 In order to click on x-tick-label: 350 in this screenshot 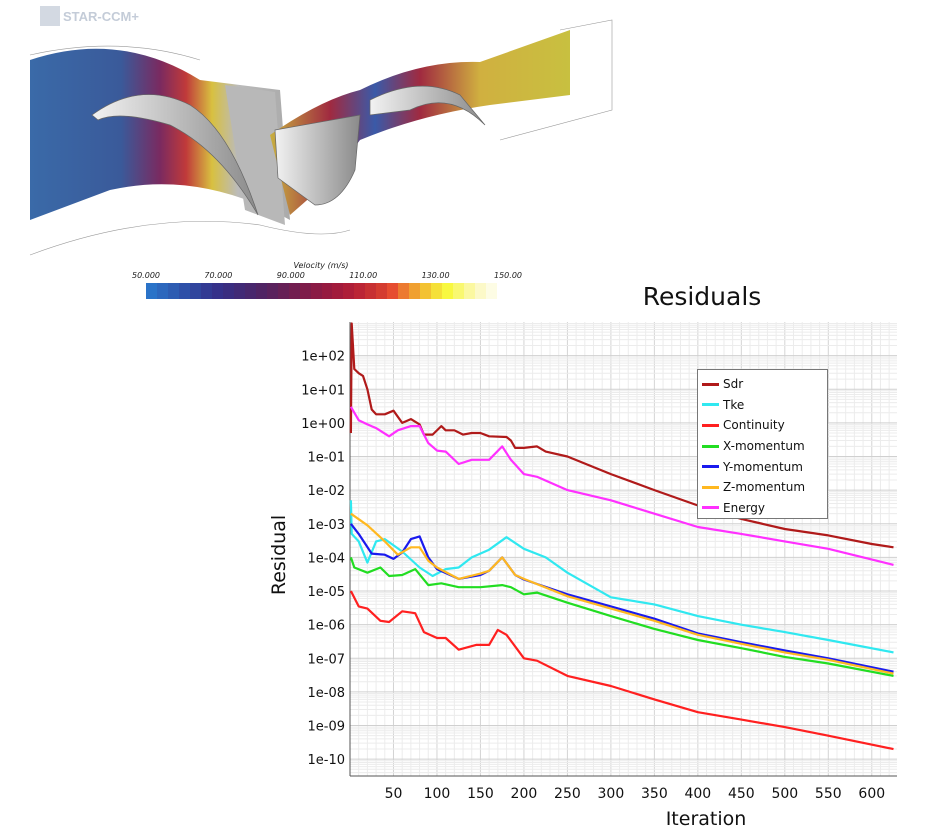, I will do `click(654, 794)`.